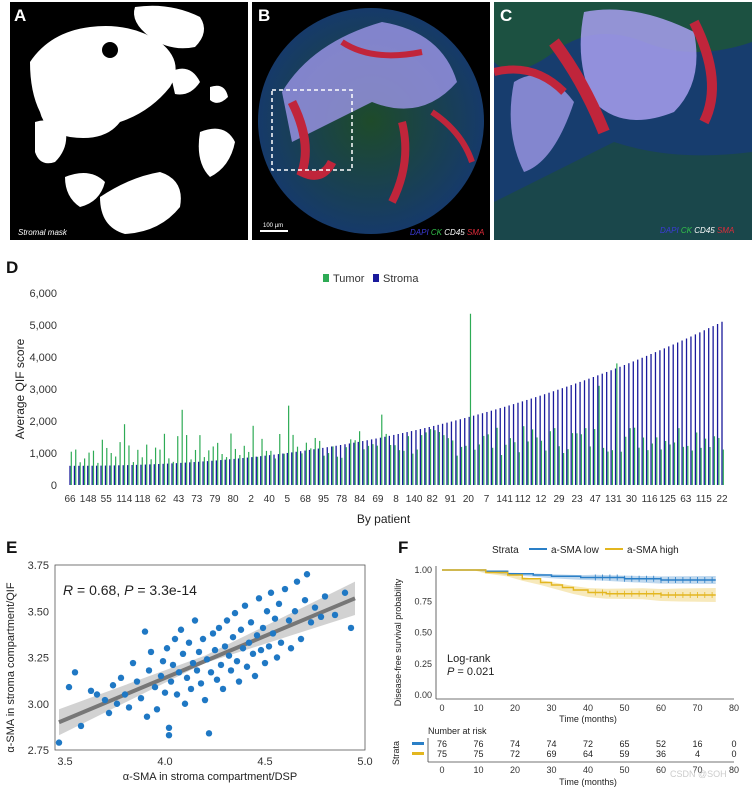 The width and height of the screenshot is (752, 790). What do you see at coordinates (38, 566) in the screenshot?
I see `y-tick-label: 3.75` at bounding box center [38, 566].